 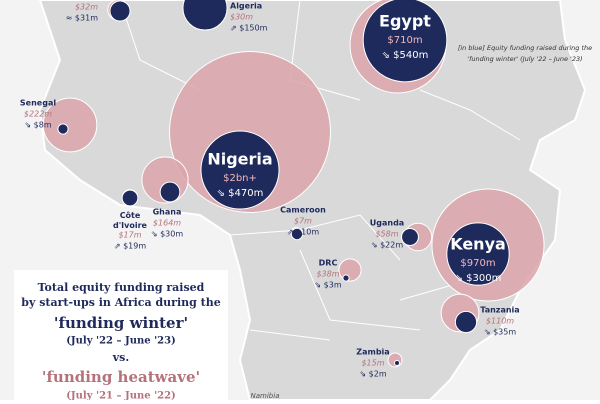 I want to click on country-name: Uganda, so click(x=387, y=223).